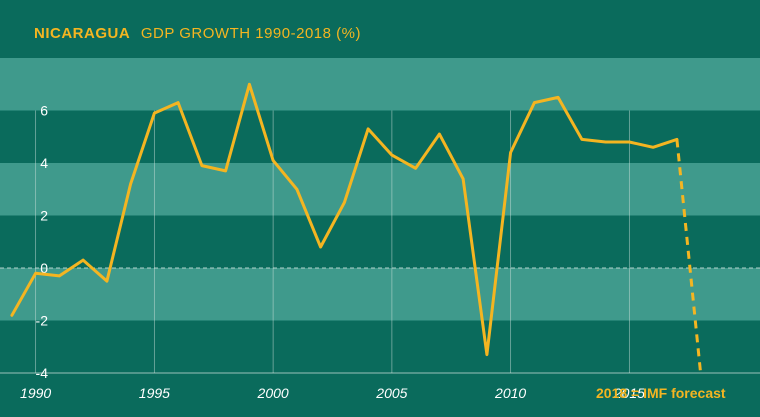 Image resolution: width=760 pixels, height=417 pixels. Describe the element at coordinates (249, 84) in the screenshot. I see `data-point-1999` at that location.